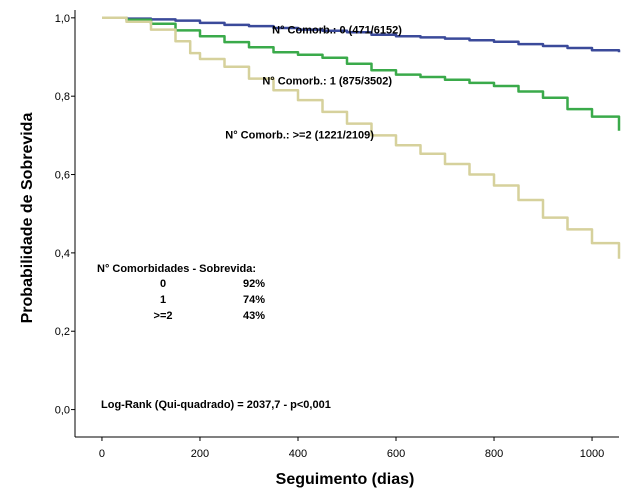 Image resolution: width=625 pixels, height=500 pixels. I want to click on y-tick-label: 0,6, so click(62, 176).